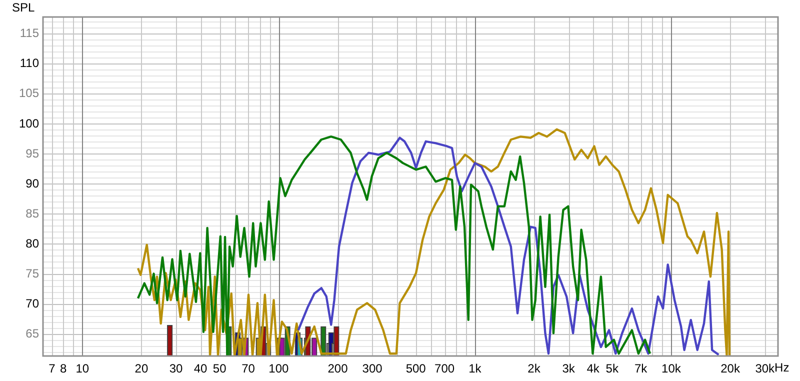 This screenshot has width=800, height=381. I want to click on y-tick-label: 70, so click(33, 303).